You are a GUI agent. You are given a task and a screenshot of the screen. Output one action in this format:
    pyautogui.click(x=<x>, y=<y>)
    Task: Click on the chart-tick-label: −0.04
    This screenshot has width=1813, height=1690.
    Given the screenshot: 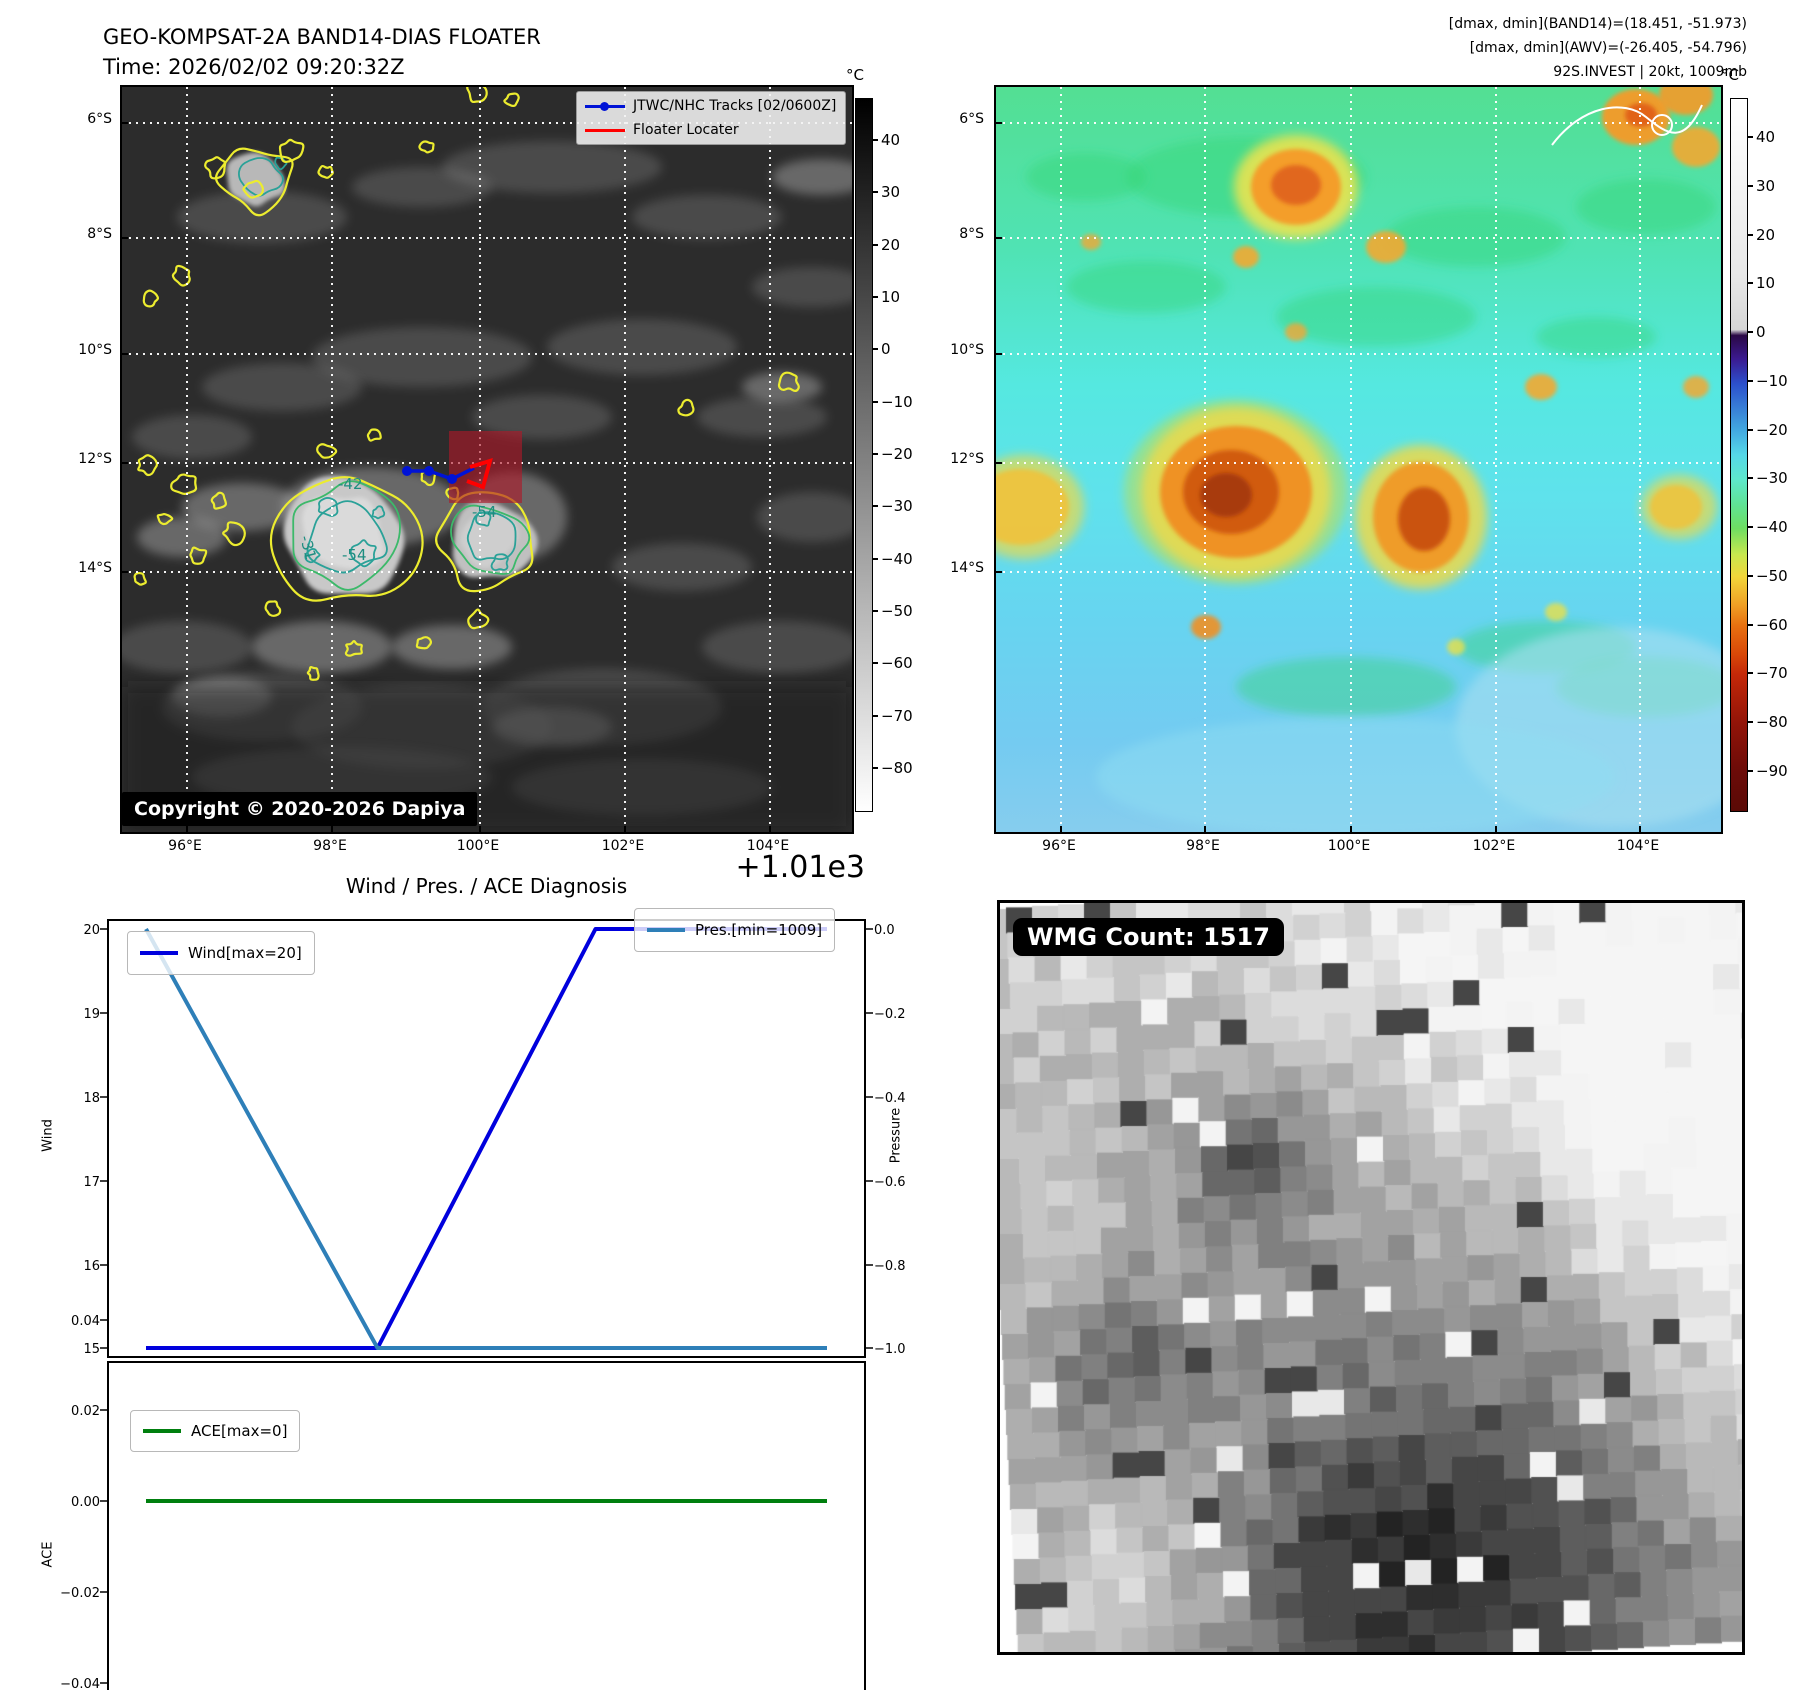 What is the action you would take?
    pyautogui.click(x=80, y=1683)
    